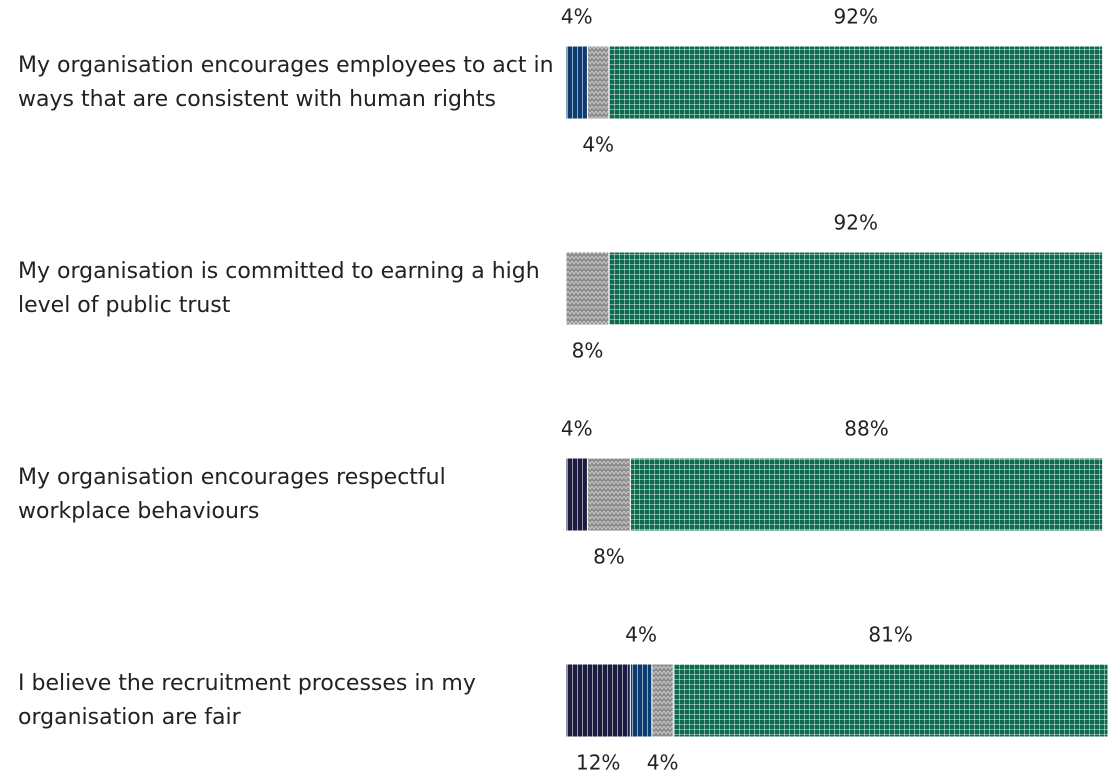  I want to click on data-label: 88%, so click(866, 429).